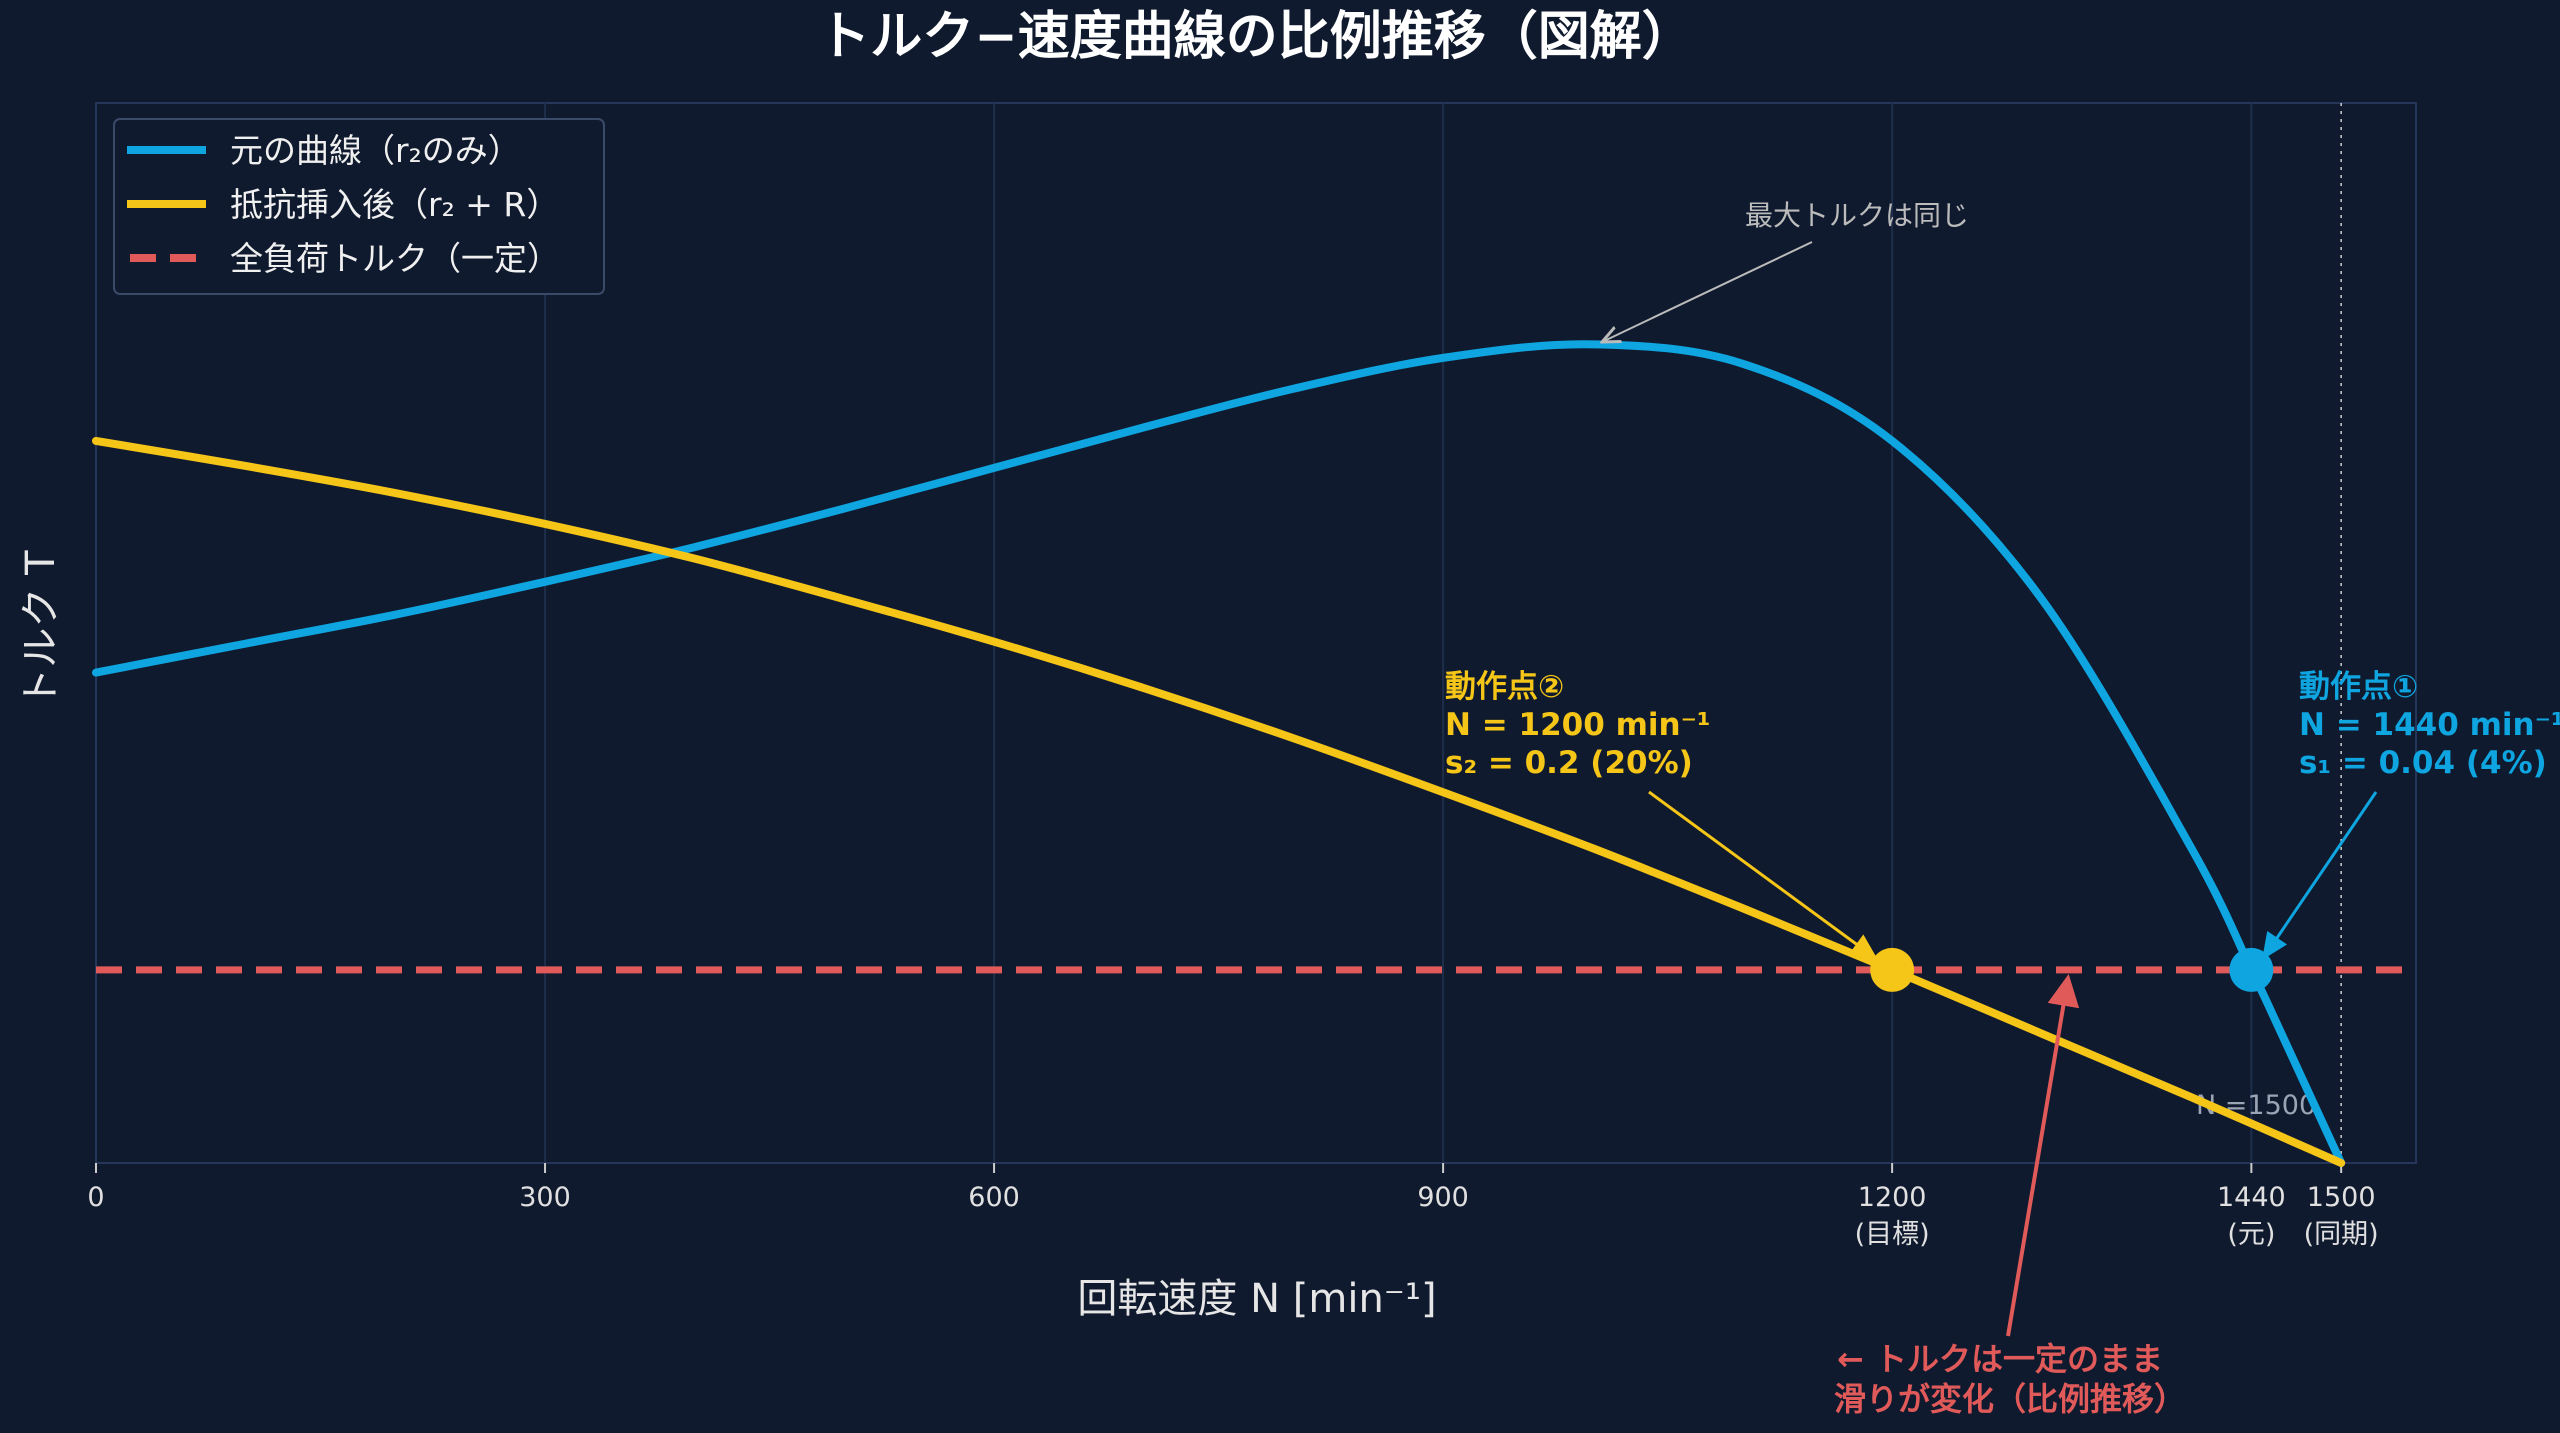 This screenshot has height=1433, width=2560. Describe the element at coordinates (1256, 1299) in the screenshot. I see `x-axis-label: 回転速度 N [min⁻¹]` at that location.